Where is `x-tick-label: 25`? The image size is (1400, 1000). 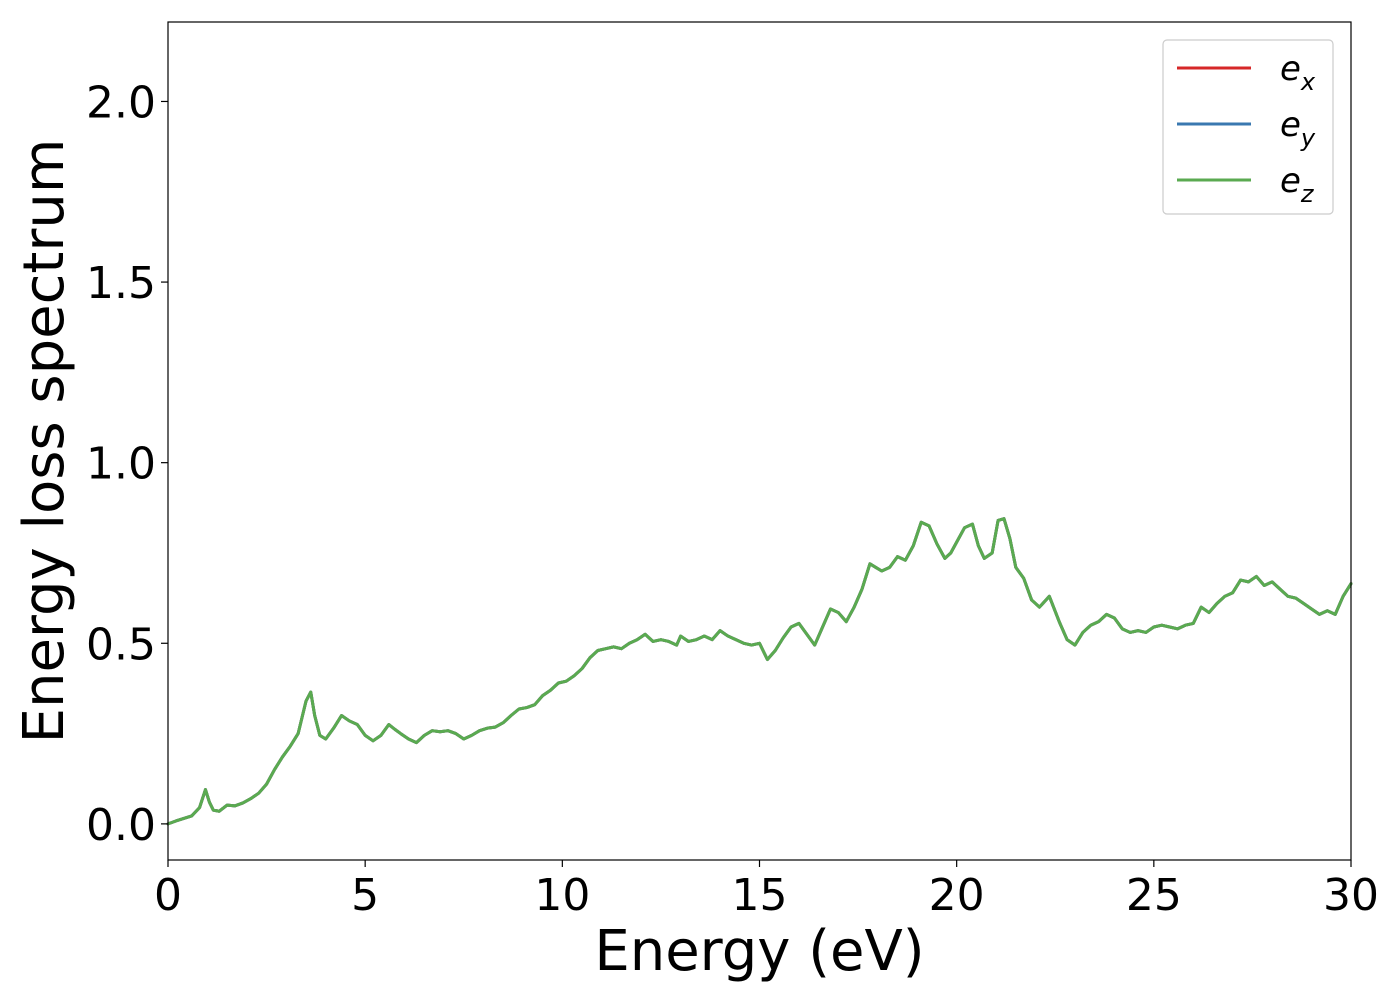
x-tick-label: 25 is located at coordinates (1154, 895).